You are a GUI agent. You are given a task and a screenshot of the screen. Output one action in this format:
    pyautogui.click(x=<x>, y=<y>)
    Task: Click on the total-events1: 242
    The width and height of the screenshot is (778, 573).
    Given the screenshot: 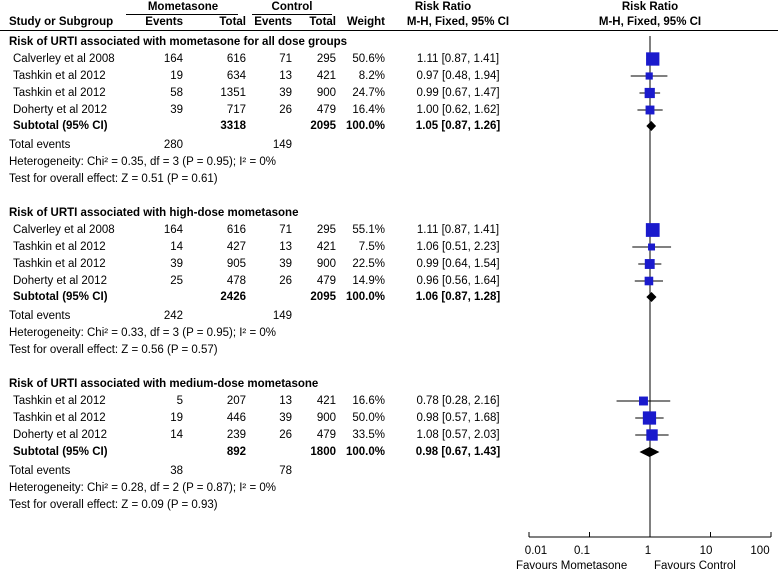 What is the action you would take?
    pyautogui.click(x=173, y=316)
    